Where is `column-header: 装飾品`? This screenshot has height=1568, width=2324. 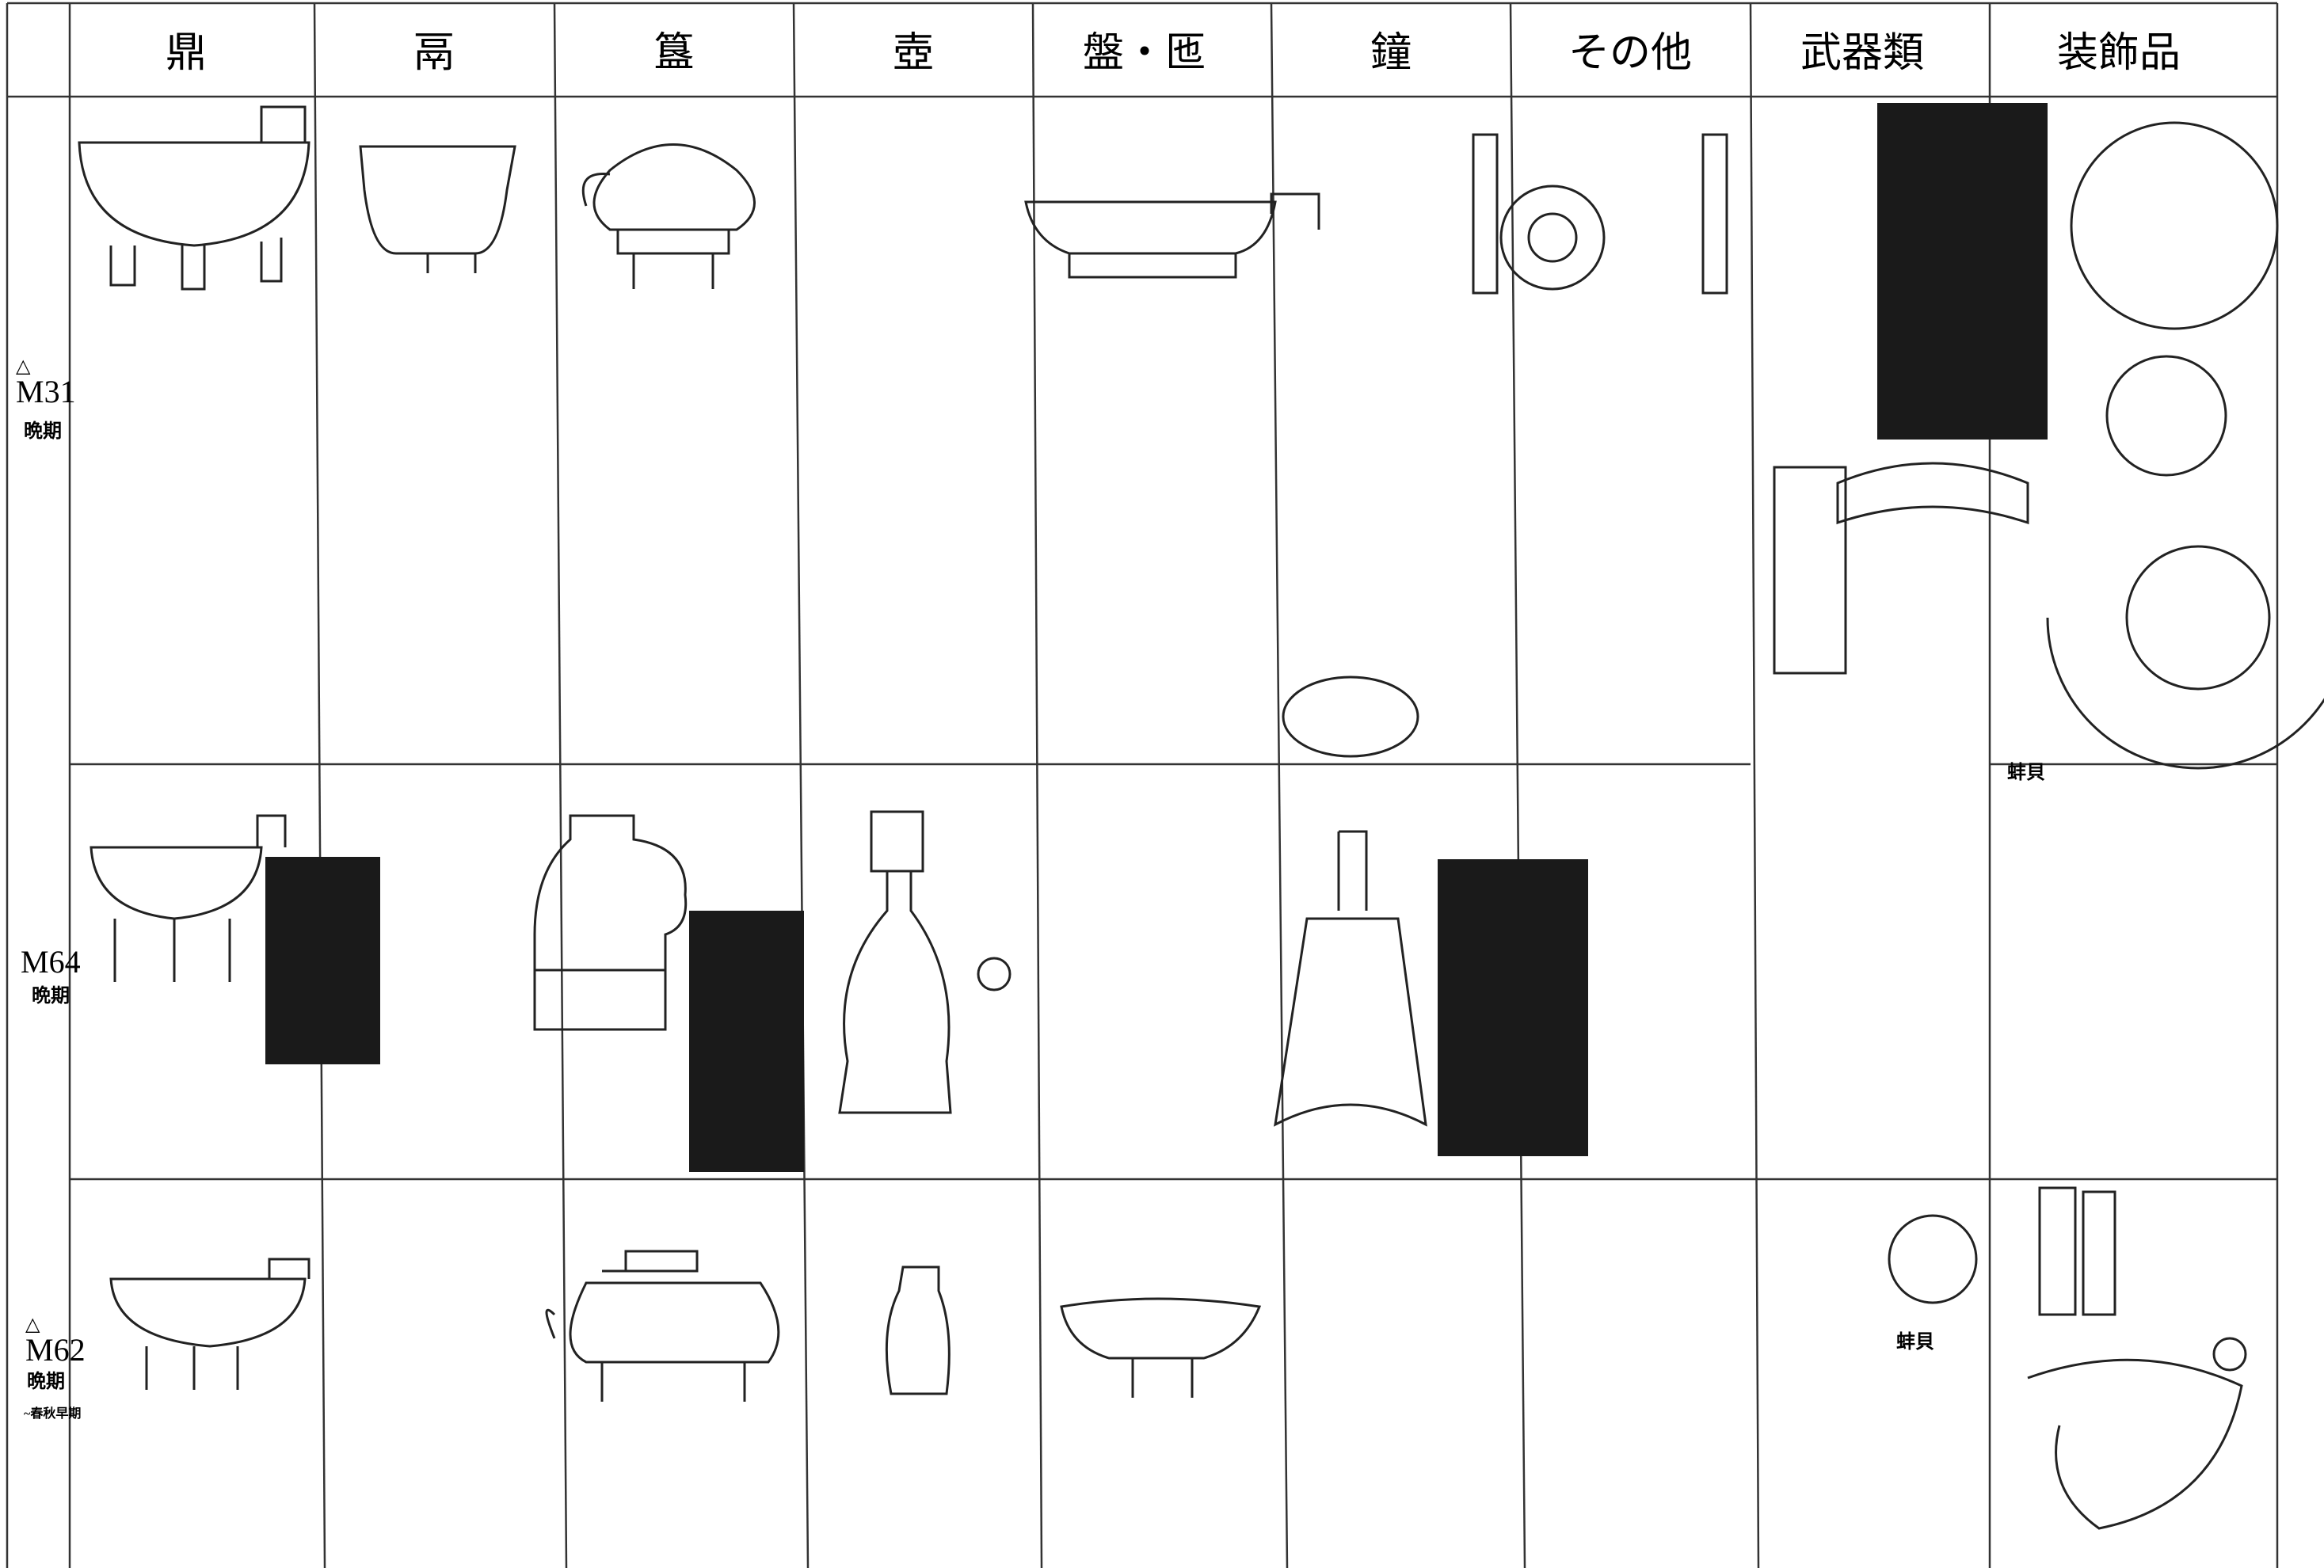 column-header: 装飾品 is located at coordinates (2119, 53).